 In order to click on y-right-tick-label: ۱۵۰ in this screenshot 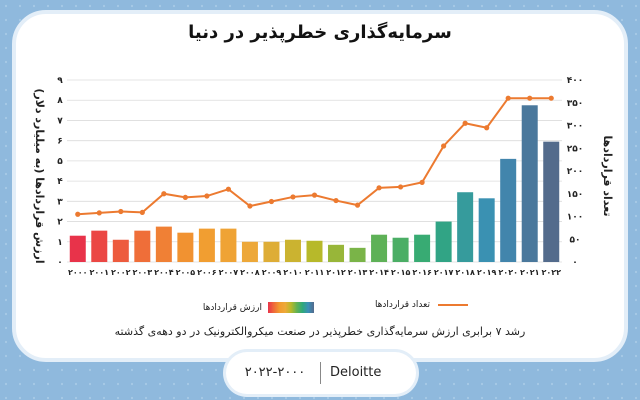, I will do `click(575, 195)`.